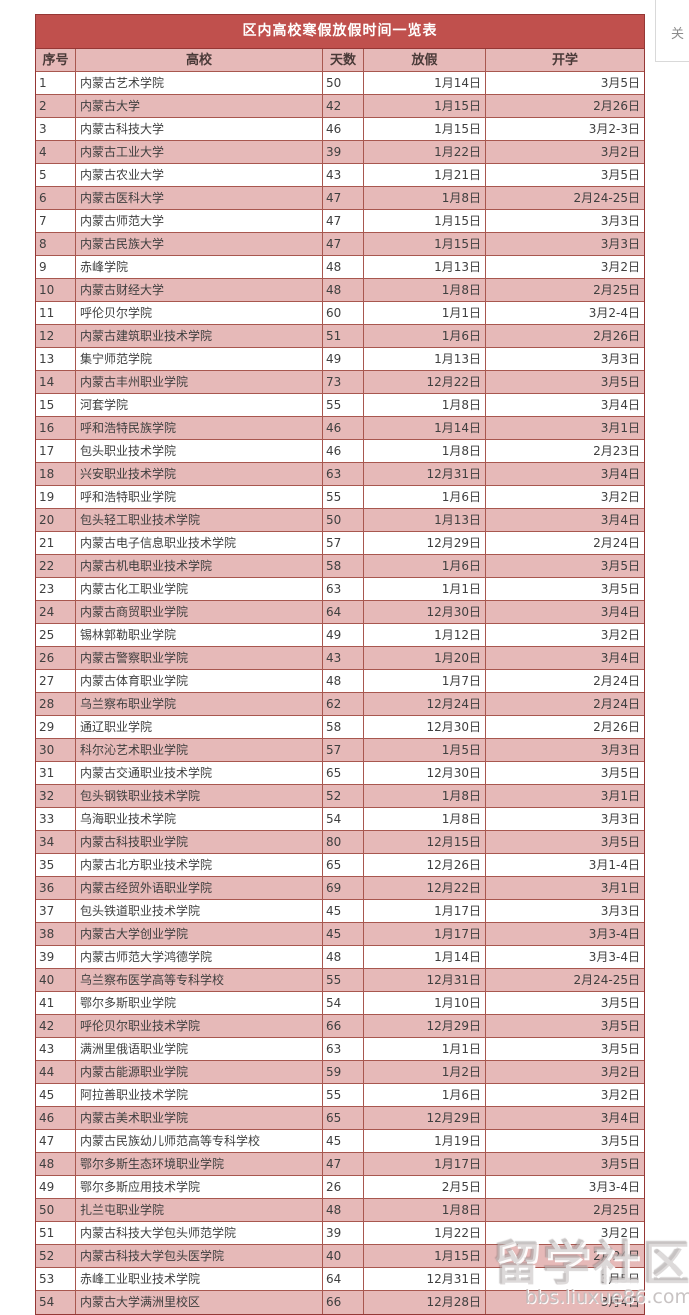  What do you see at coordinates (56, 635) in the screenshot?
I see `cell-index: 25` at bounding box center [56, 635].